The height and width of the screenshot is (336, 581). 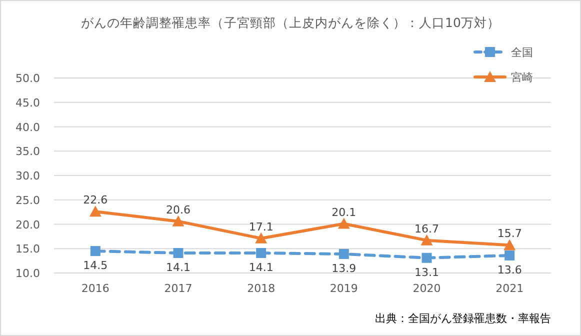 What do you see at coordinates (463, 318) in the screenshot?
I see `source-note: 出典：全国がん登録罹患数・率報告` at bounding box center [463, 318].